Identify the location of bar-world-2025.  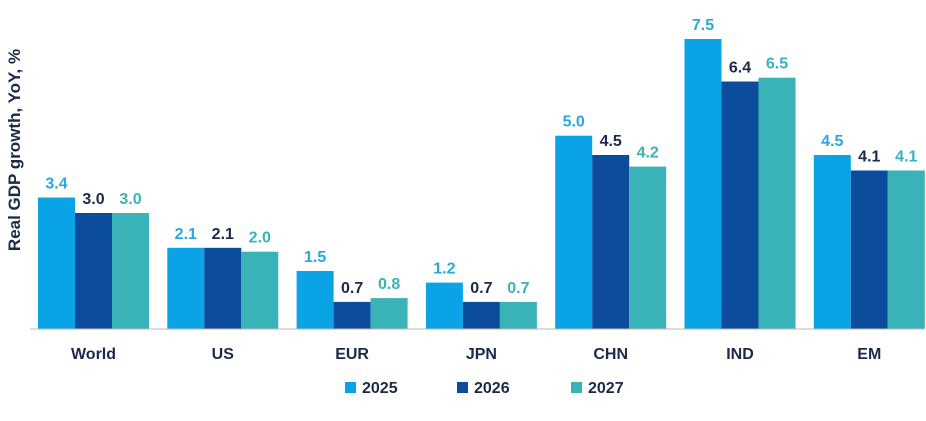
(56, 263).